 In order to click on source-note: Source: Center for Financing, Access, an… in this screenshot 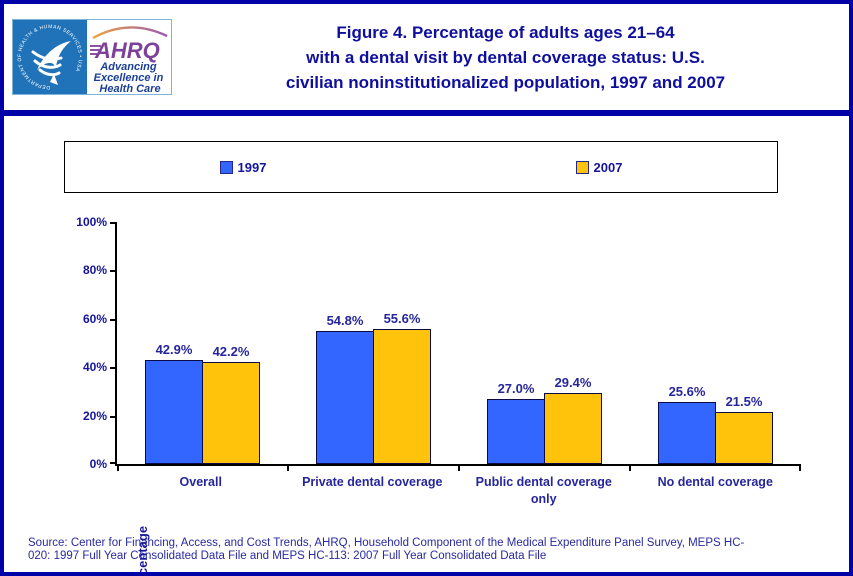, I will do `click(430, 550)`.